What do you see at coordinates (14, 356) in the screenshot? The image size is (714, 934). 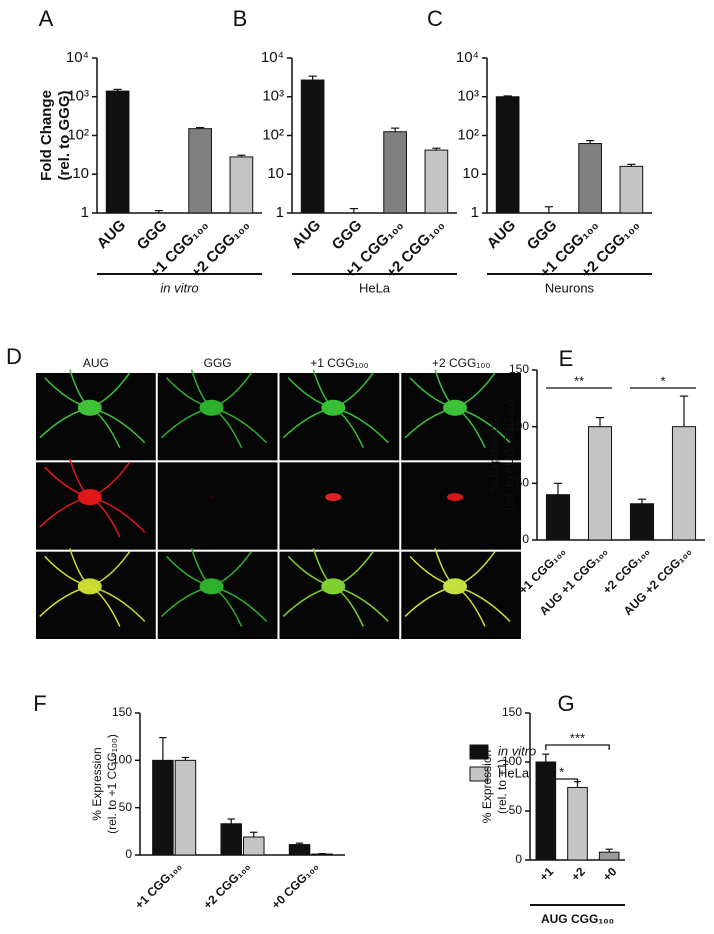 I see `panel-letter: D` at bounding box center [14, 356].